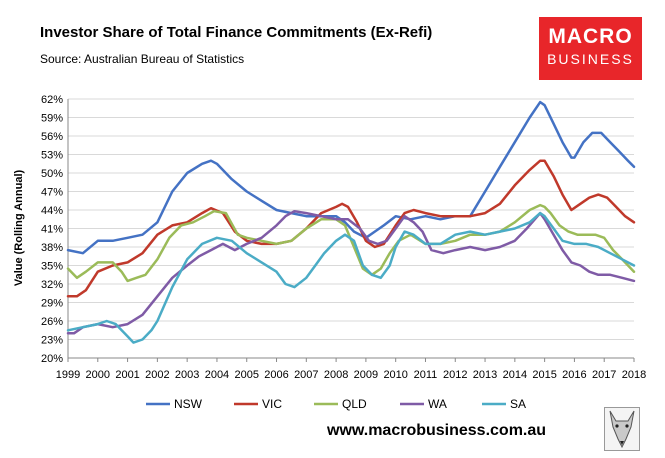 This screenshot has height=458, width=665. What do you see at coordinates (52, 322) in the screenshot?
I see `y-tick-label: 26%` at bounding box center [52, 322].